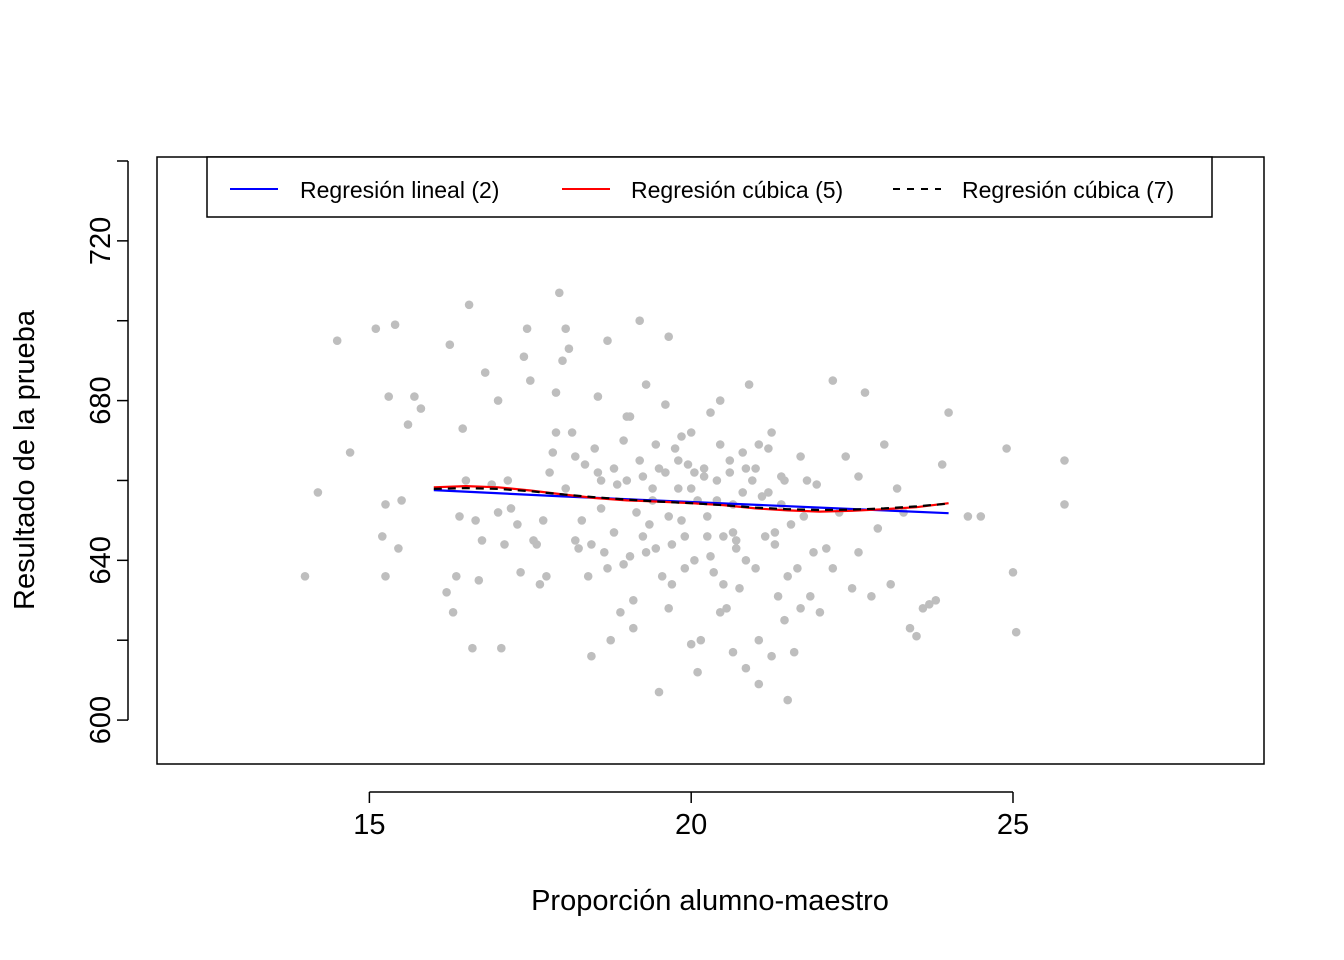  Describe the element at coordinates (1068, 190) in the screenshot. I see `legend-label-cubica-7: Regresión cúbica (7)` at that location.